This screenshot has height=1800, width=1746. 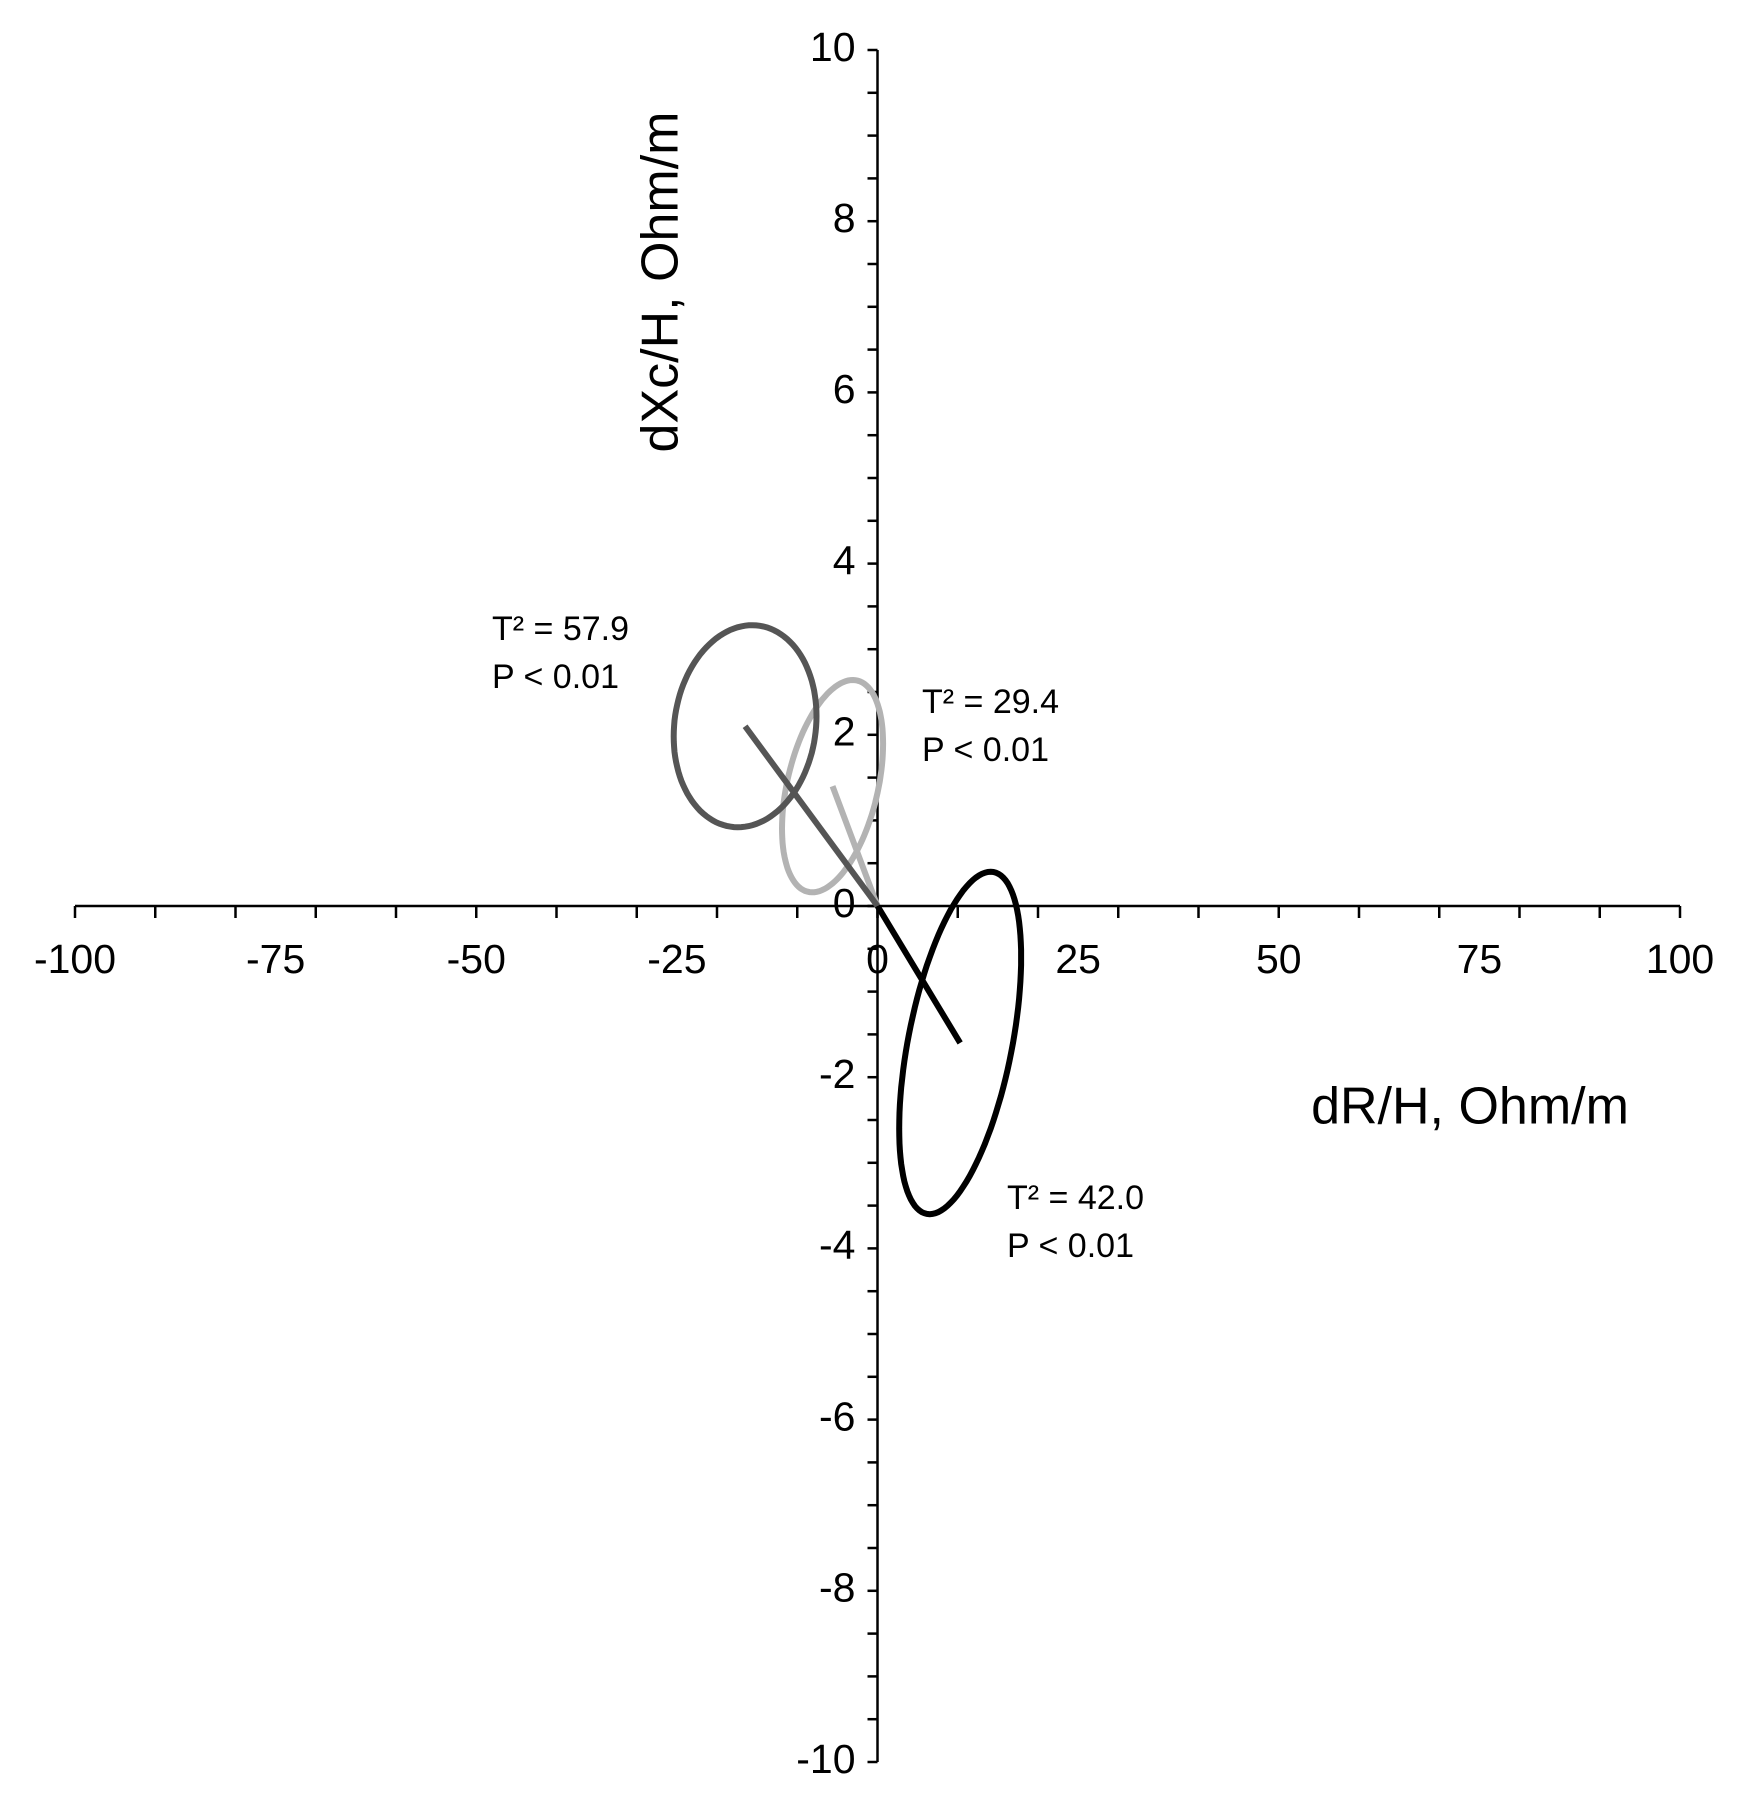 What do you see at coordinates (837, 1245) in the screenshot?
I see `y-tick-label: -4` at bounding box center [837, 1245].